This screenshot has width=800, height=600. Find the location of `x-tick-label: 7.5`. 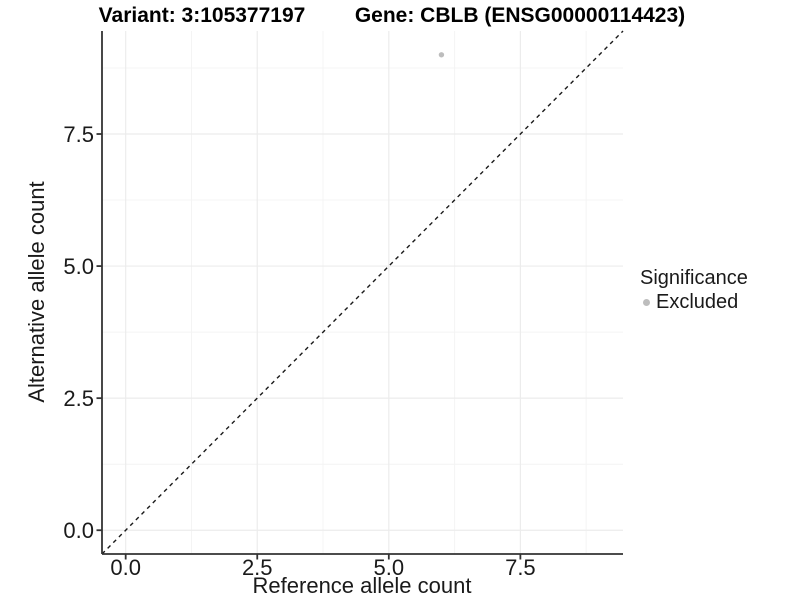

x-tick-label: 7.5 is located at coordinates (520, 567).